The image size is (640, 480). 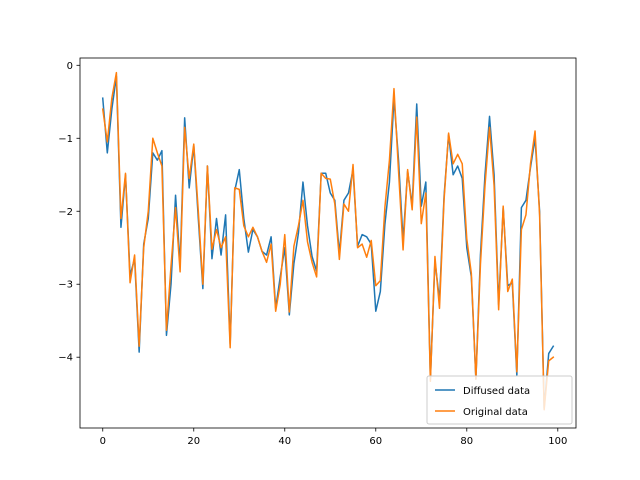 I want to click on y-tick-label-0: 0, so click(x=70, y=66).